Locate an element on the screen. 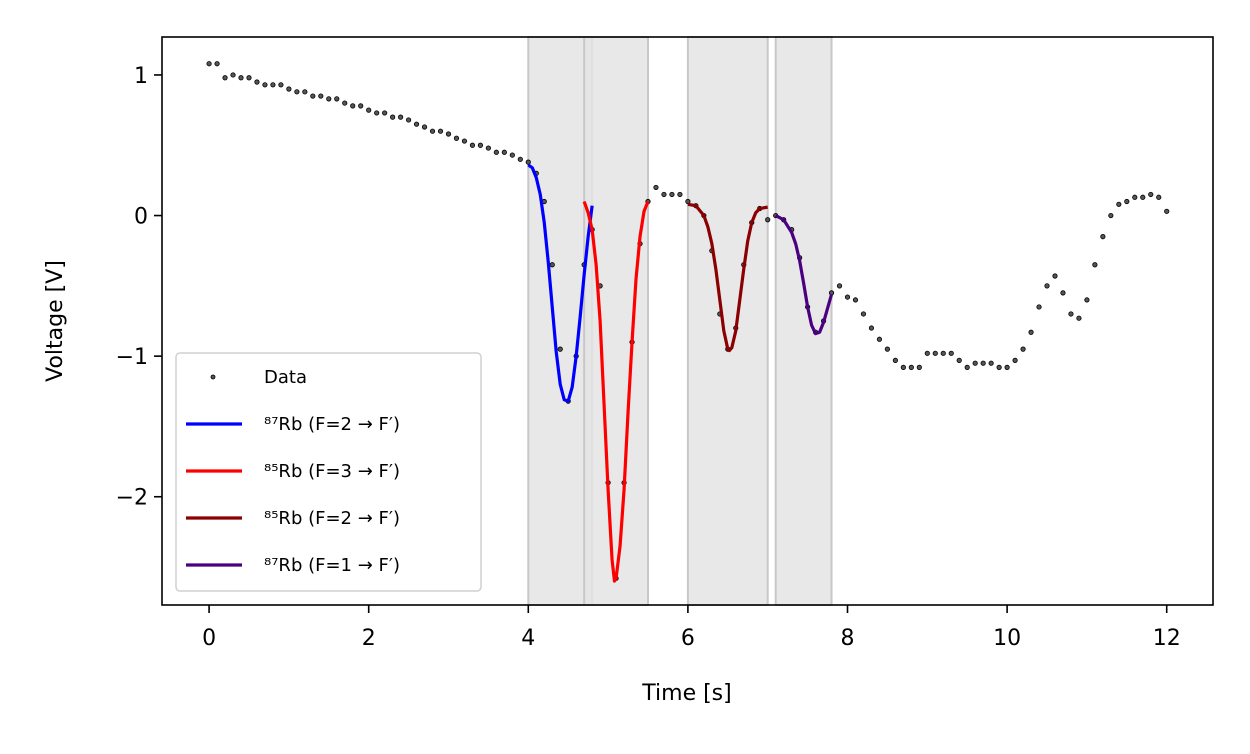  legend-box is located at coordinates (328, 472).